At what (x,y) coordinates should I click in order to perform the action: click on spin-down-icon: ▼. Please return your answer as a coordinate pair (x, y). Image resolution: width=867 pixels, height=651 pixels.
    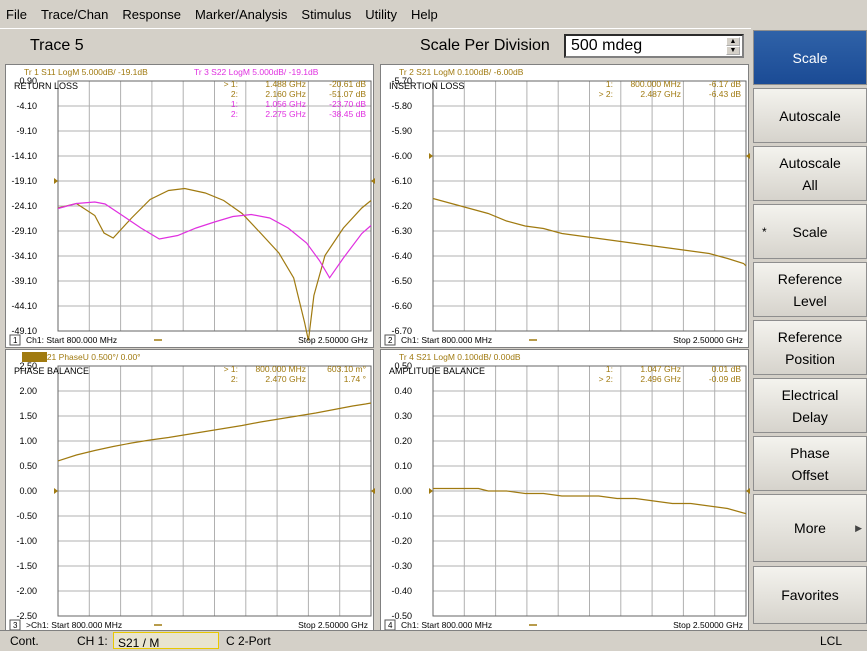
    Looking at the image, I should click on (733, 50).